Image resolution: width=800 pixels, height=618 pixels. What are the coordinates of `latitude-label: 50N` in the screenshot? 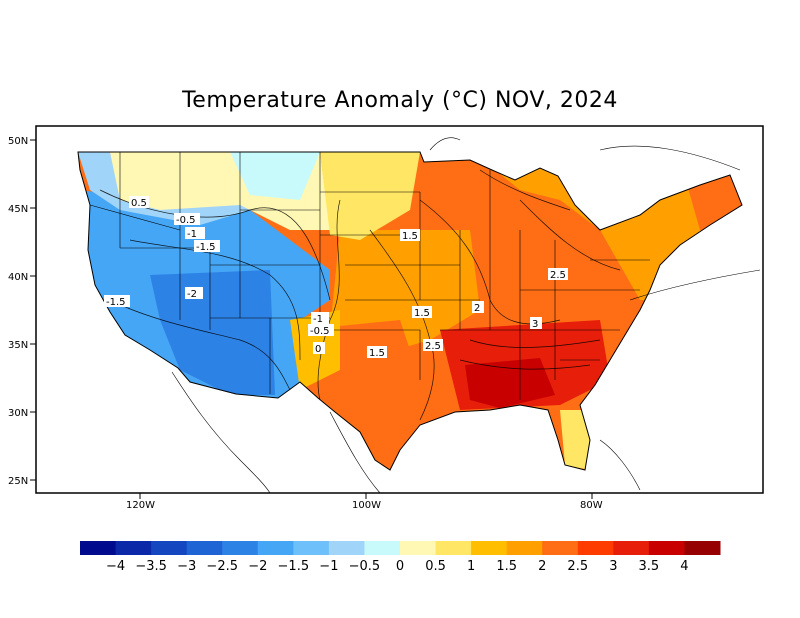 It's located at (18, 141).